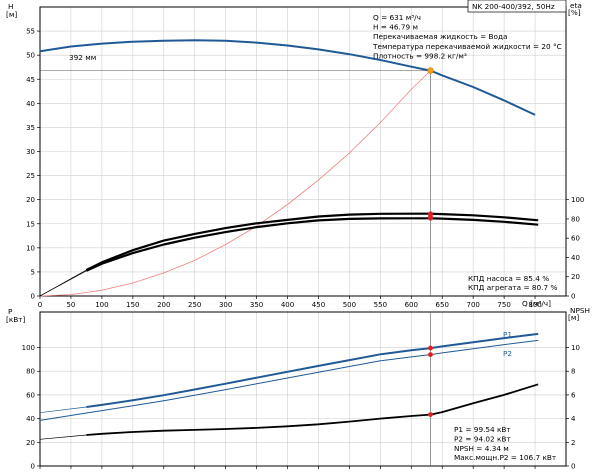 This screenshot has width=600, height=474. What do you see at coordinates (33, 297) in the screenshot?
I see `upper-left-tick-label: 0` at bounding box center [33, 297].